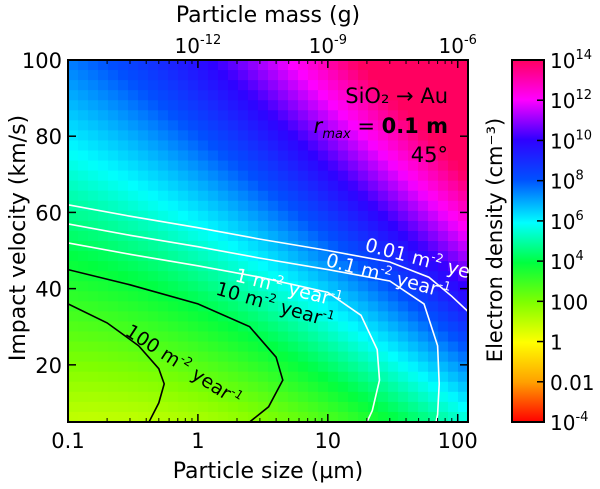 The height and width of the screenshot is (489, 600). What do you see at coordinates (495, 240) in the screenshot?
I see `colorbar-label: Electron density (cm⁻³)` at bounding box center [495, 240].